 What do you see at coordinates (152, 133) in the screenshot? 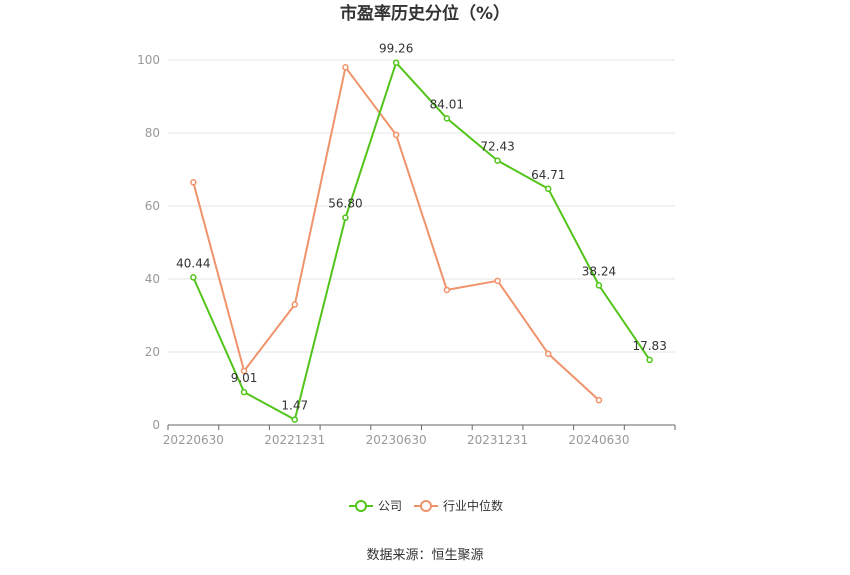
I see `y-tick-label: 80` at bounding box center [152, 133].